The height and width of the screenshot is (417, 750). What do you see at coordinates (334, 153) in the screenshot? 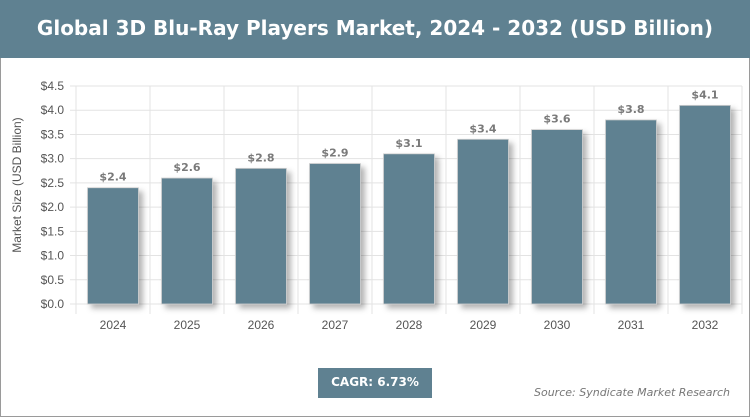
I see `data-label: $2.9` at bounding box center [334, 153].